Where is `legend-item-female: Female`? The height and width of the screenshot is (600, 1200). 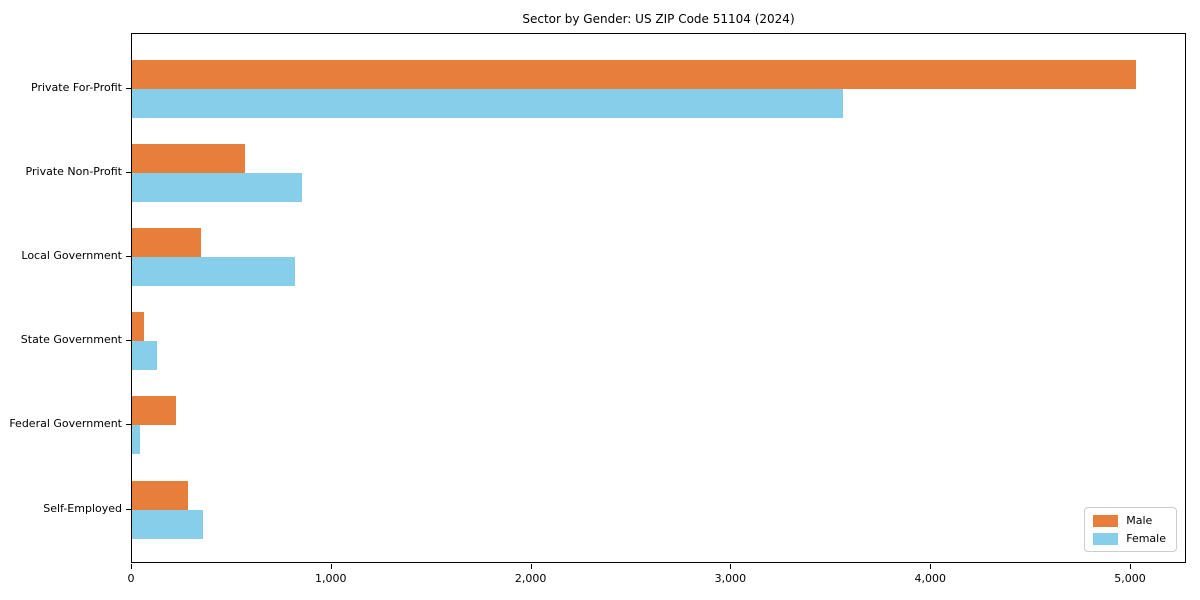
legend-item-female: Female is located at coordinates (1129, 538).